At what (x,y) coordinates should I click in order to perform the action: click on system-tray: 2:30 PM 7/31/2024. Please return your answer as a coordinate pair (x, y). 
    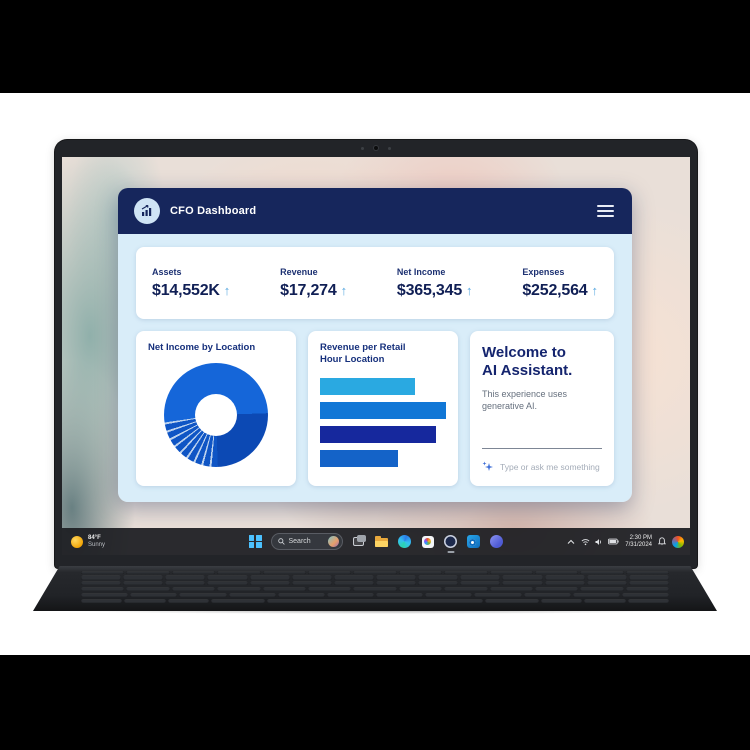
    Looking at the image, I should click on (625, 541).